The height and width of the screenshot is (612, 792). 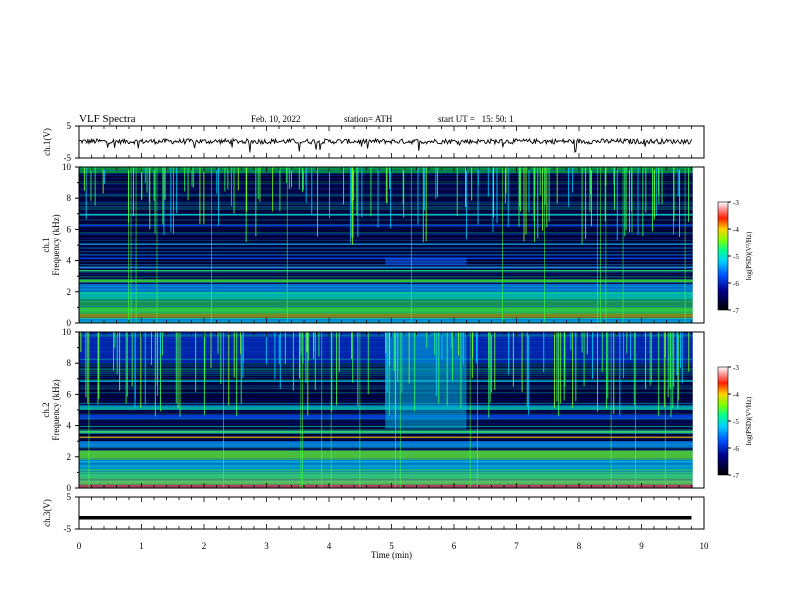 I want to click on y-tick-label: 6, so click(x=69, y=229).